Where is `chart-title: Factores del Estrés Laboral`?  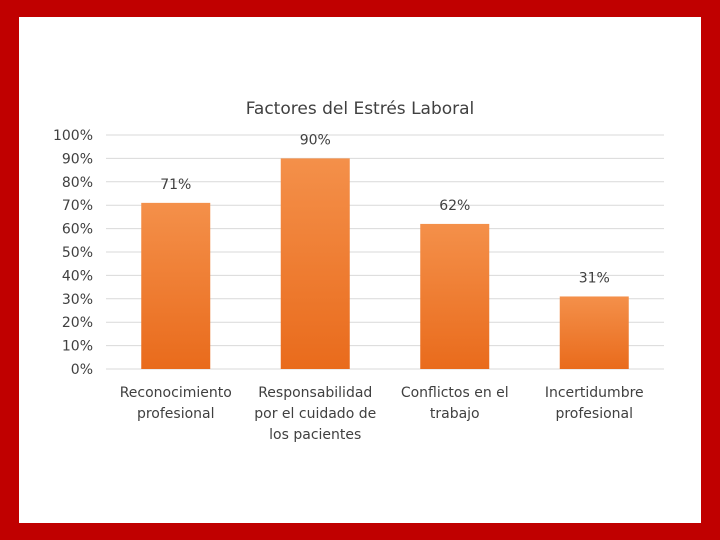
chart-title: Factores del Estrés Laboral is located at coordinates (360, 109).